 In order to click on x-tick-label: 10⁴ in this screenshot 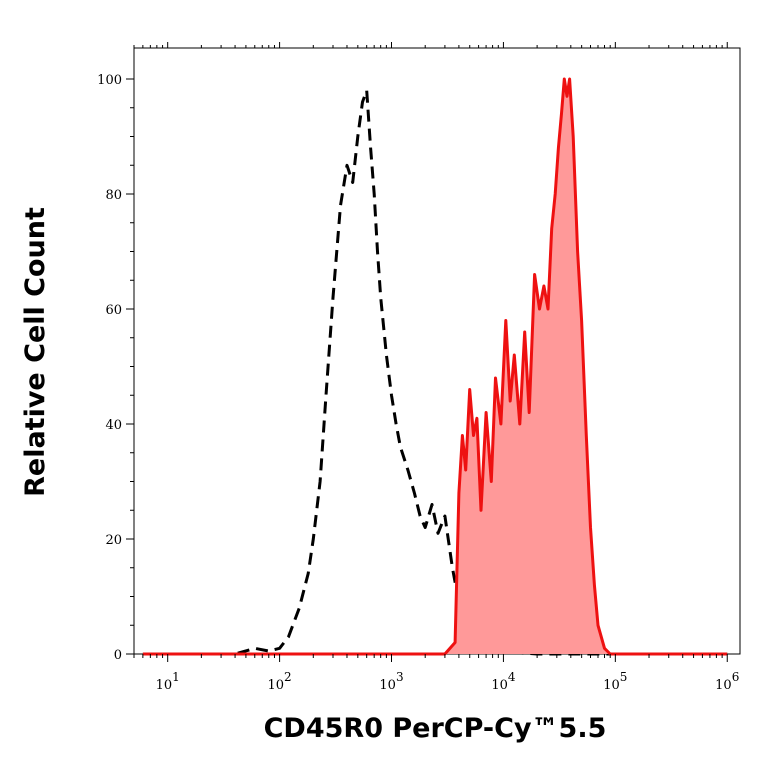, I will do `click(503, 681)`.